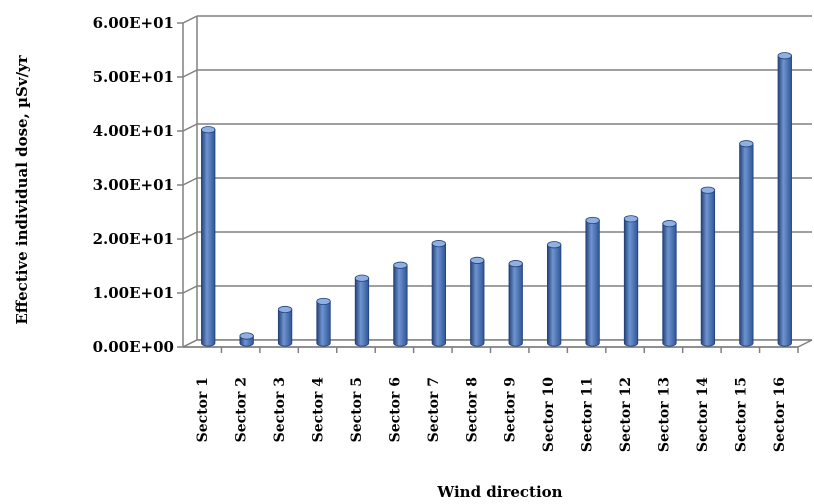  I want to click on x-tick-label: Sector 13, so click(664, 414).